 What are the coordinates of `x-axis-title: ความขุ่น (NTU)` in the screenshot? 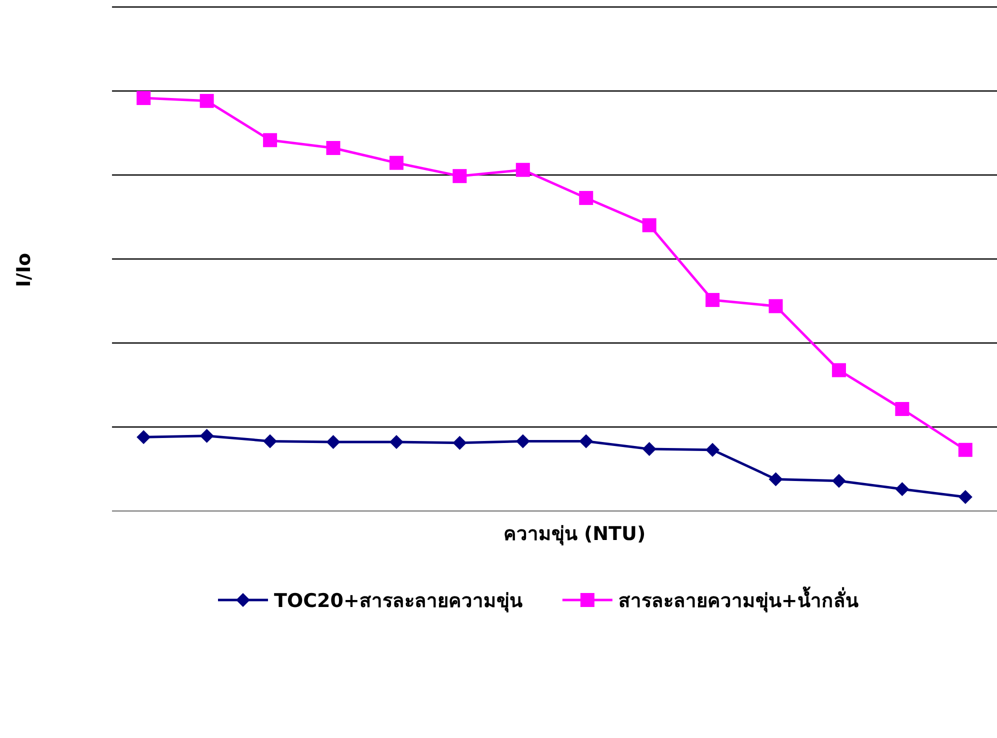 It's located at (574, 534).